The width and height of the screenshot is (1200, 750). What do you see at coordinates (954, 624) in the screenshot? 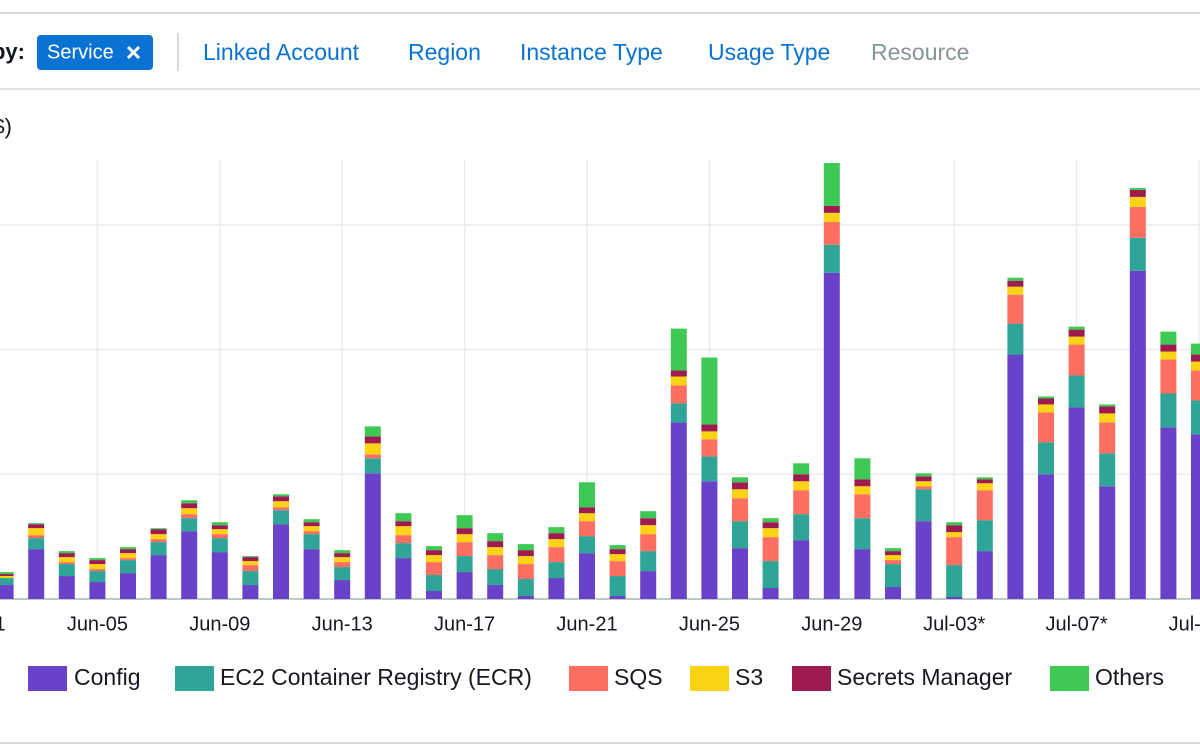
I see `x-tick-label: Jul-03*` at bounding box center [954, 624].